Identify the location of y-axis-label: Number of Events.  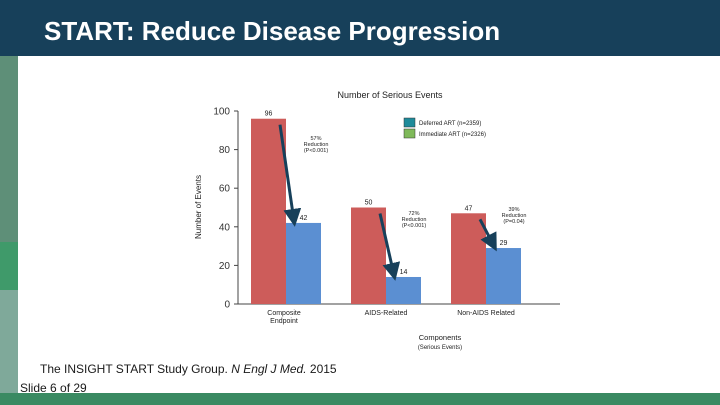
(198, 207).